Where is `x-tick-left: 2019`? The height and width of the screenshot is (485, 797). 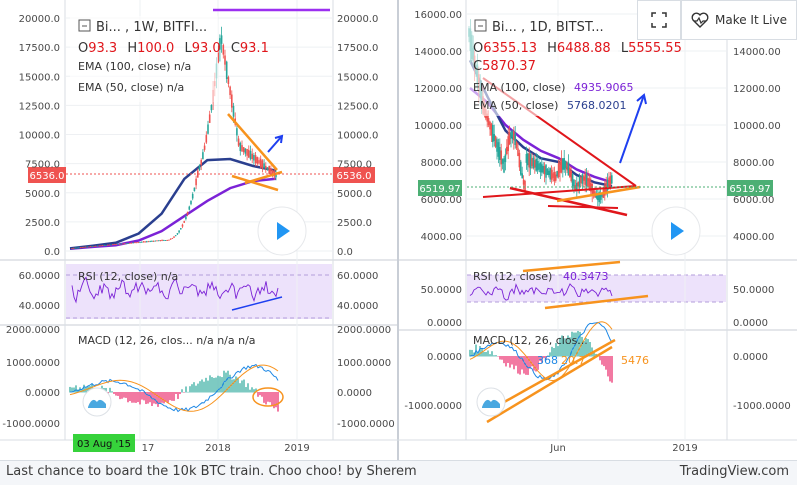
x-tick-left: 2019 is located at coordinates (296, 448).